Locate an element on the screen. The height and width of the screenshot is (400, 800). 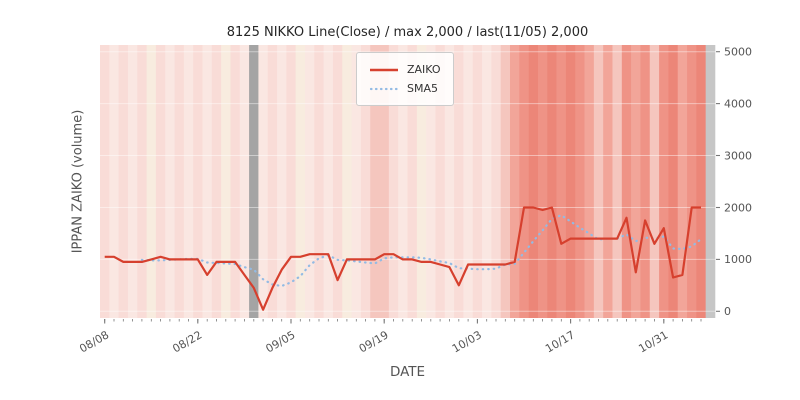
x-tick-label: 08/22 is located at coordinates (187, 341).